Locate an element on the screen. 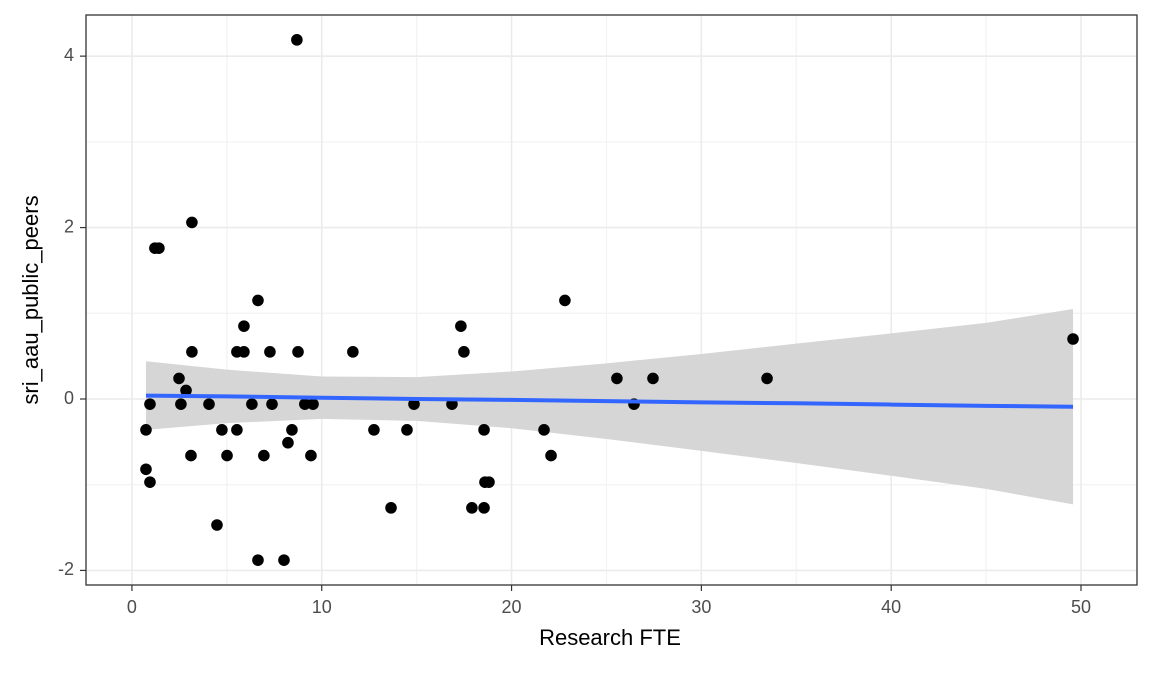  x-tick-label: 30 is located at coordinates (701, 607).